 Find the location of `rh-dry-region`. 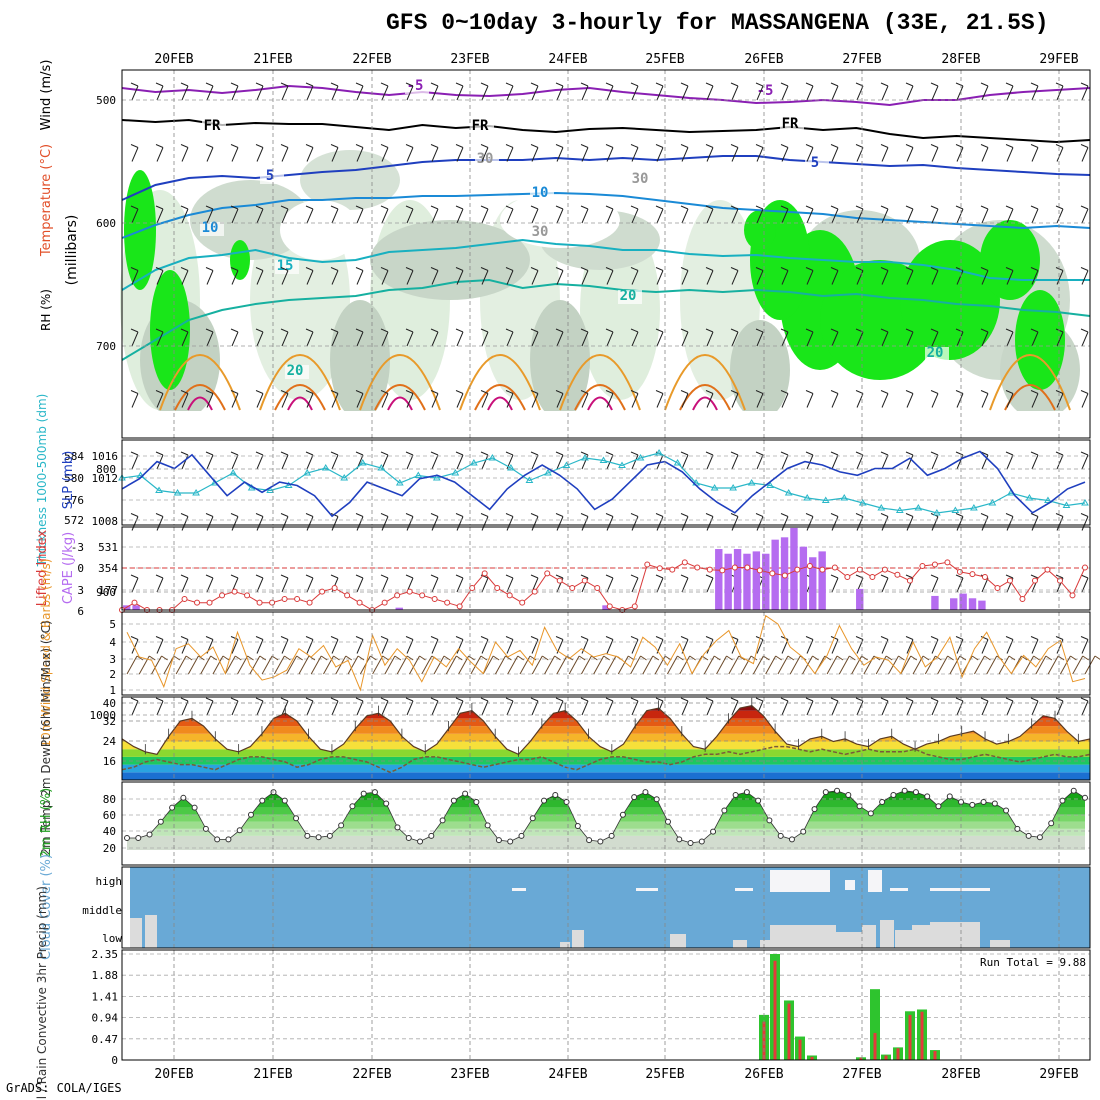

rh-dry-region is located at coordinates (320, 230).